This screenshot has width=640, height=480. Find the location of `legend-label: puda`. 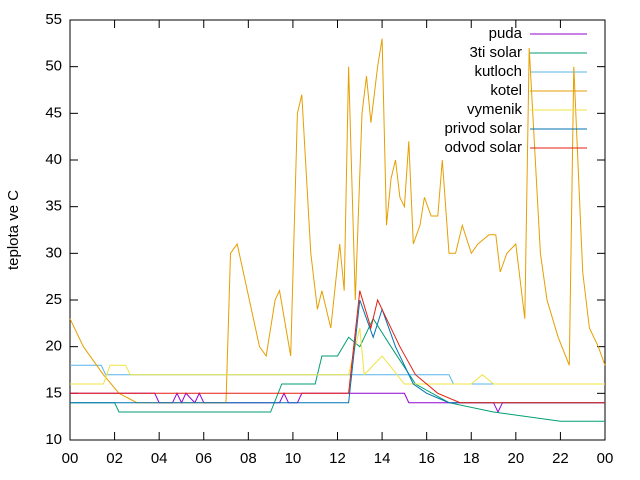

legend-label: puda is located at coordinates (506, 33).